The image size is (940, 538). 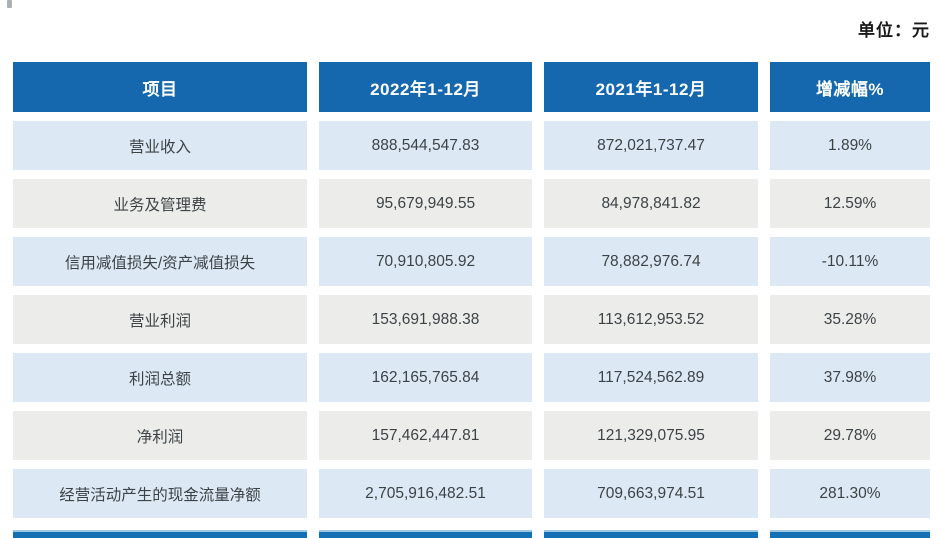 I want to click on column-header-change: 增减幅%, so click(x=850, y=87).